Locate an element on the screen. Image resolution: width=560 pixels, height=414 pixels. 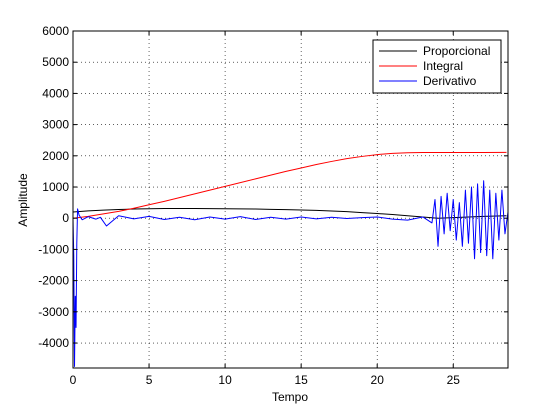
series-line-proporcional is located at coordinates (290, 213).